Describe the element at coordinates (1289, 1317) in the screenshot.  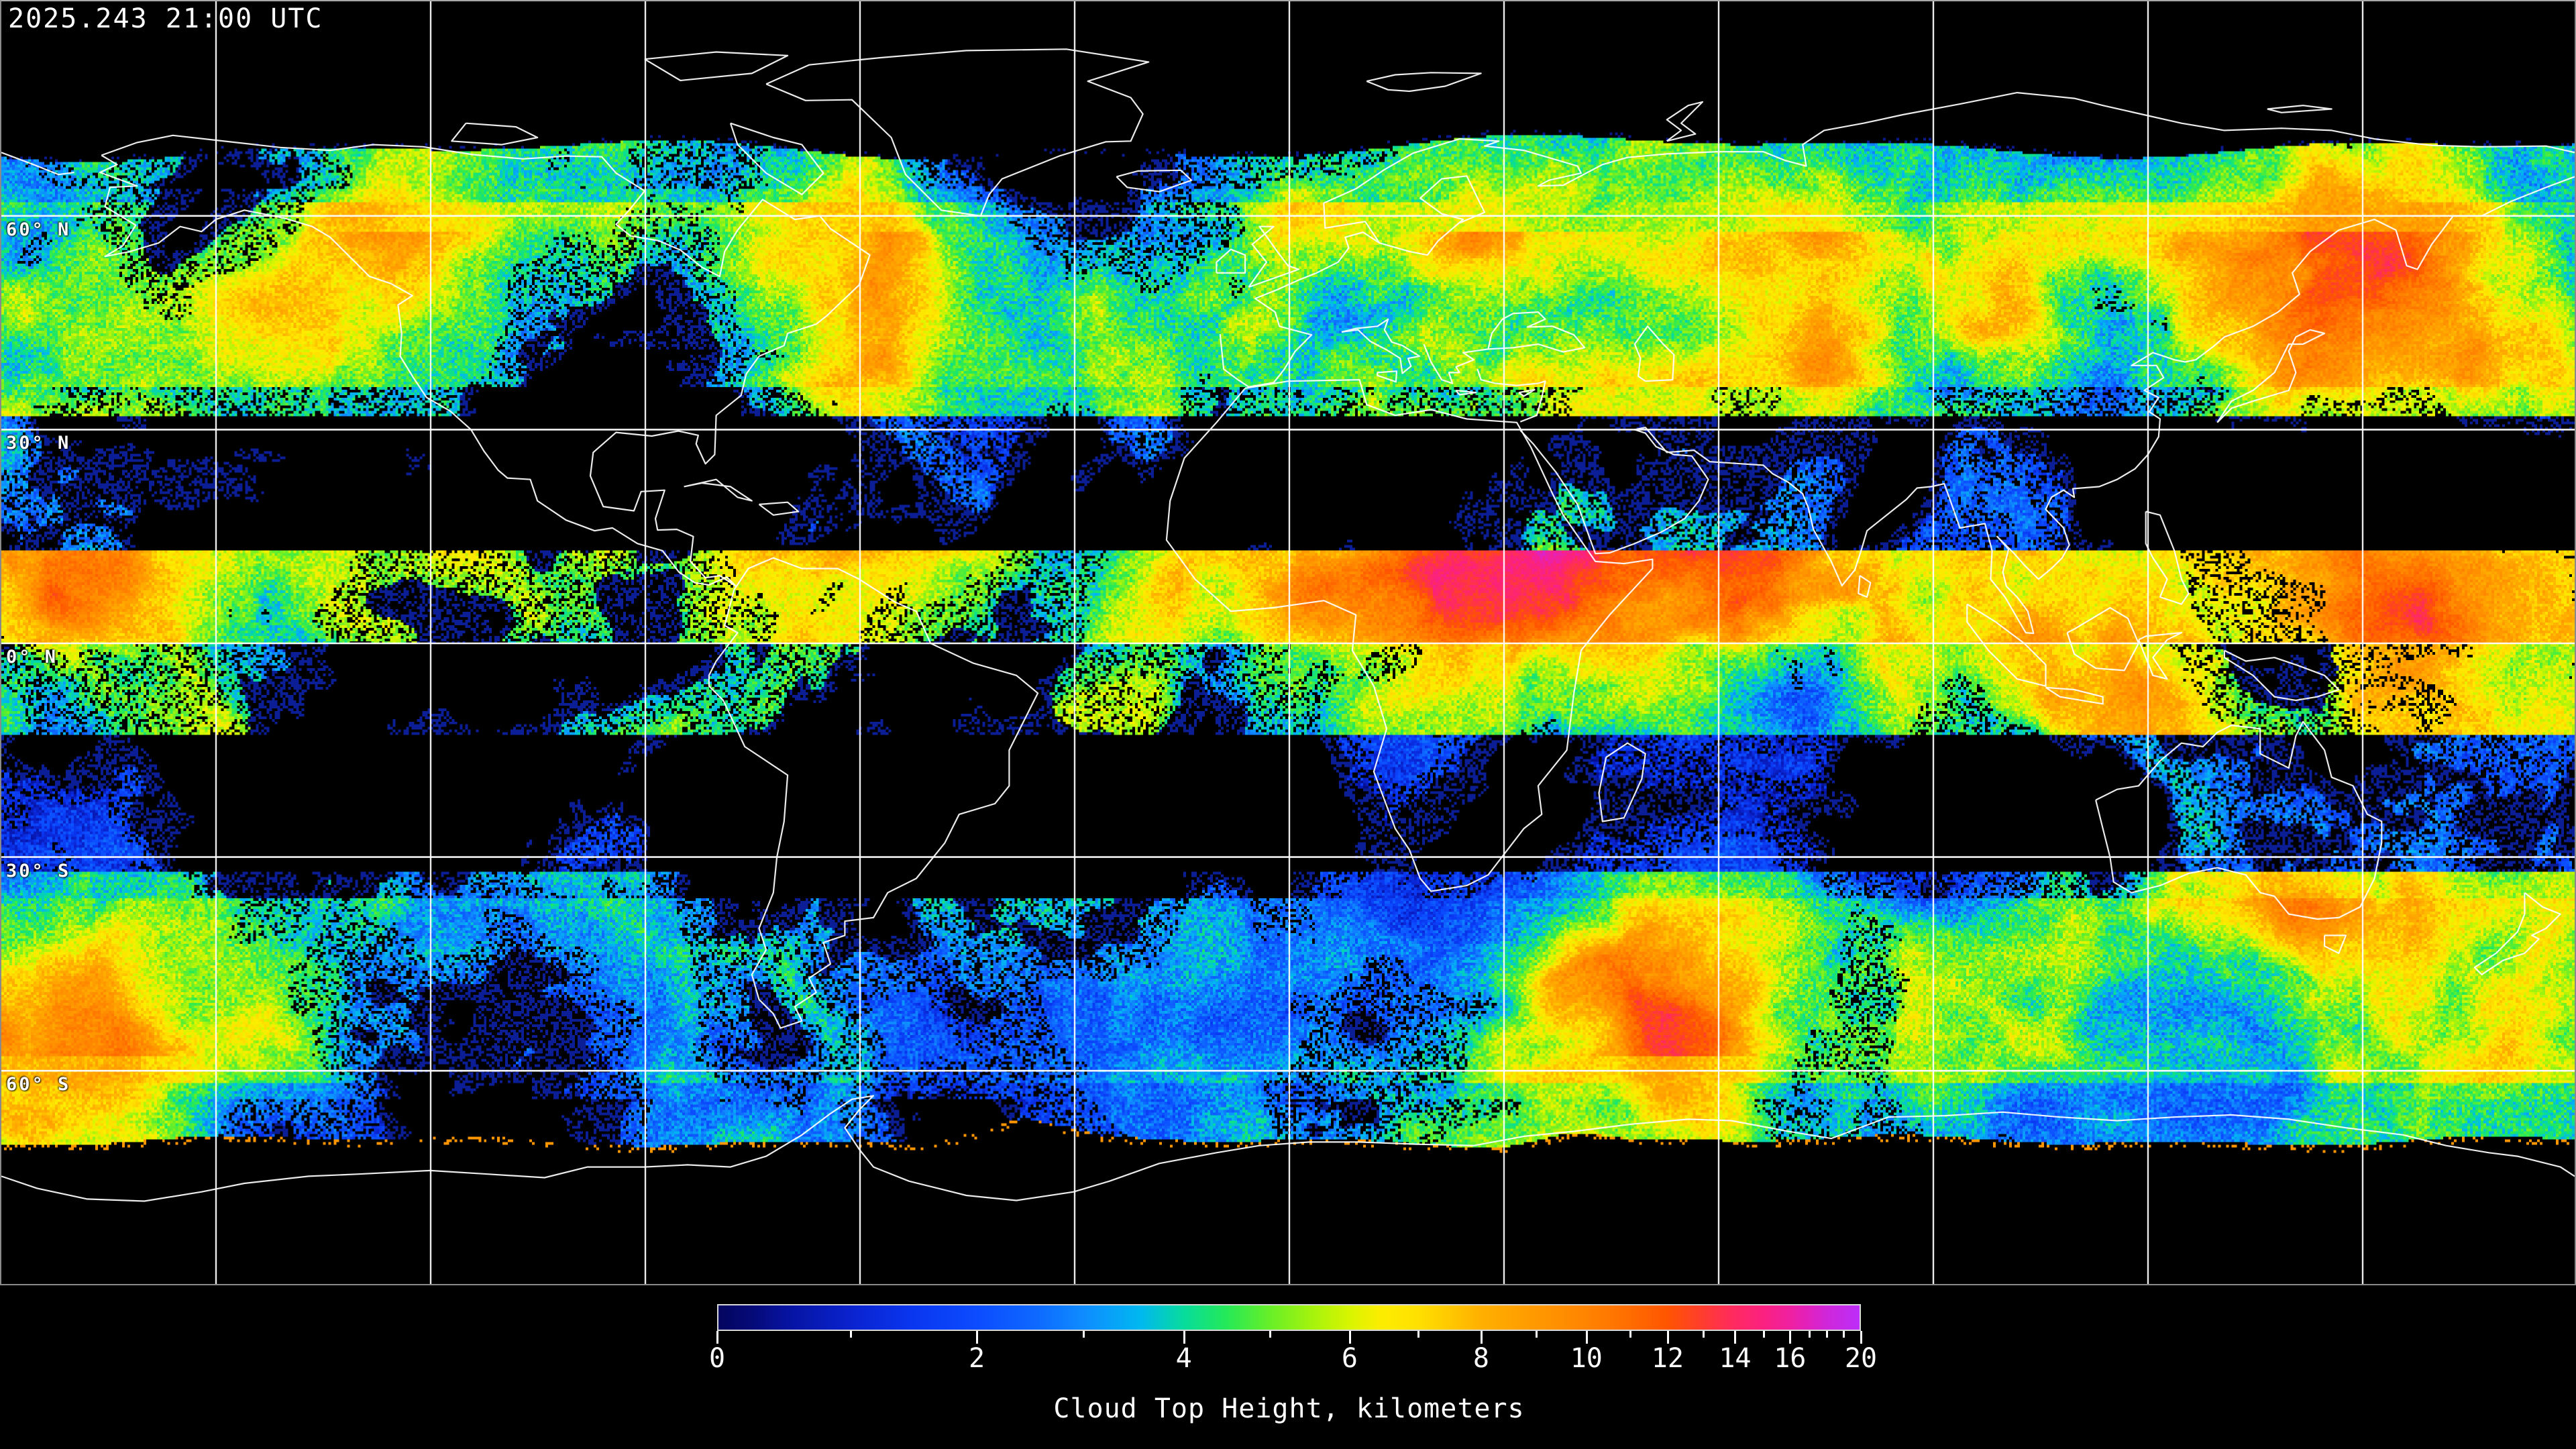
I see `colorbar-gradient-bar` at that location.